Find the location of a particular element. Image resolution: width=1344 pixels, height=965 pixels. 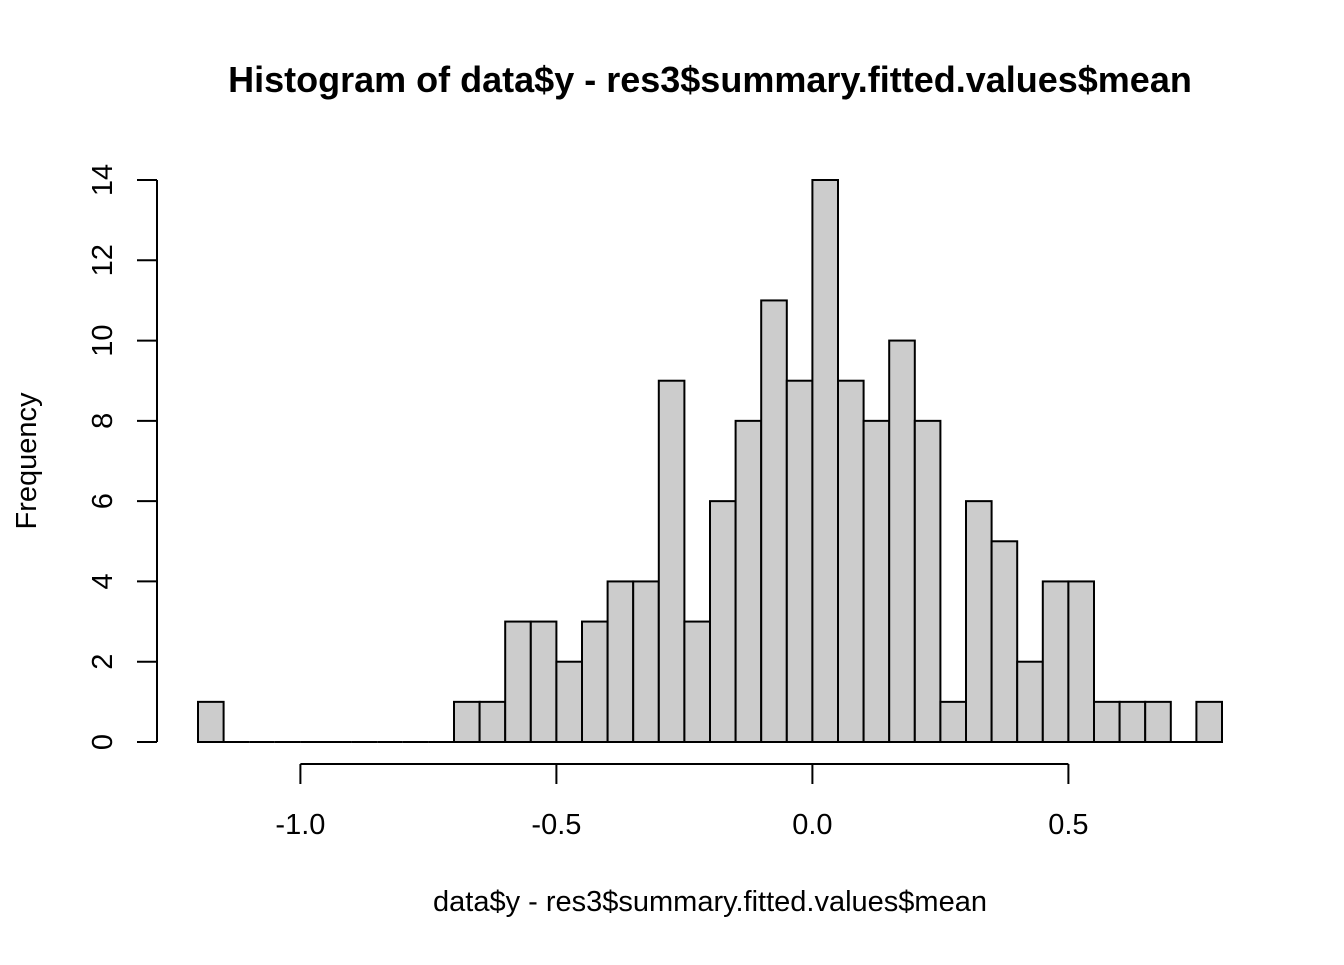

y-axis: 0 2 4 6 8 10 12 14 is located at coordinates (122, 457).